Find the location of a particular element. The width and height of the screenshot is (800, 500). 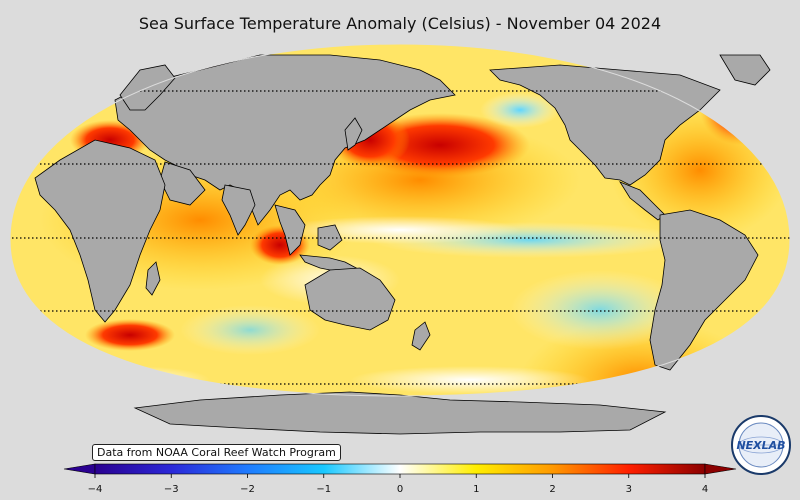

logo-text: NEXLAB is located at coordinates (760, 445).